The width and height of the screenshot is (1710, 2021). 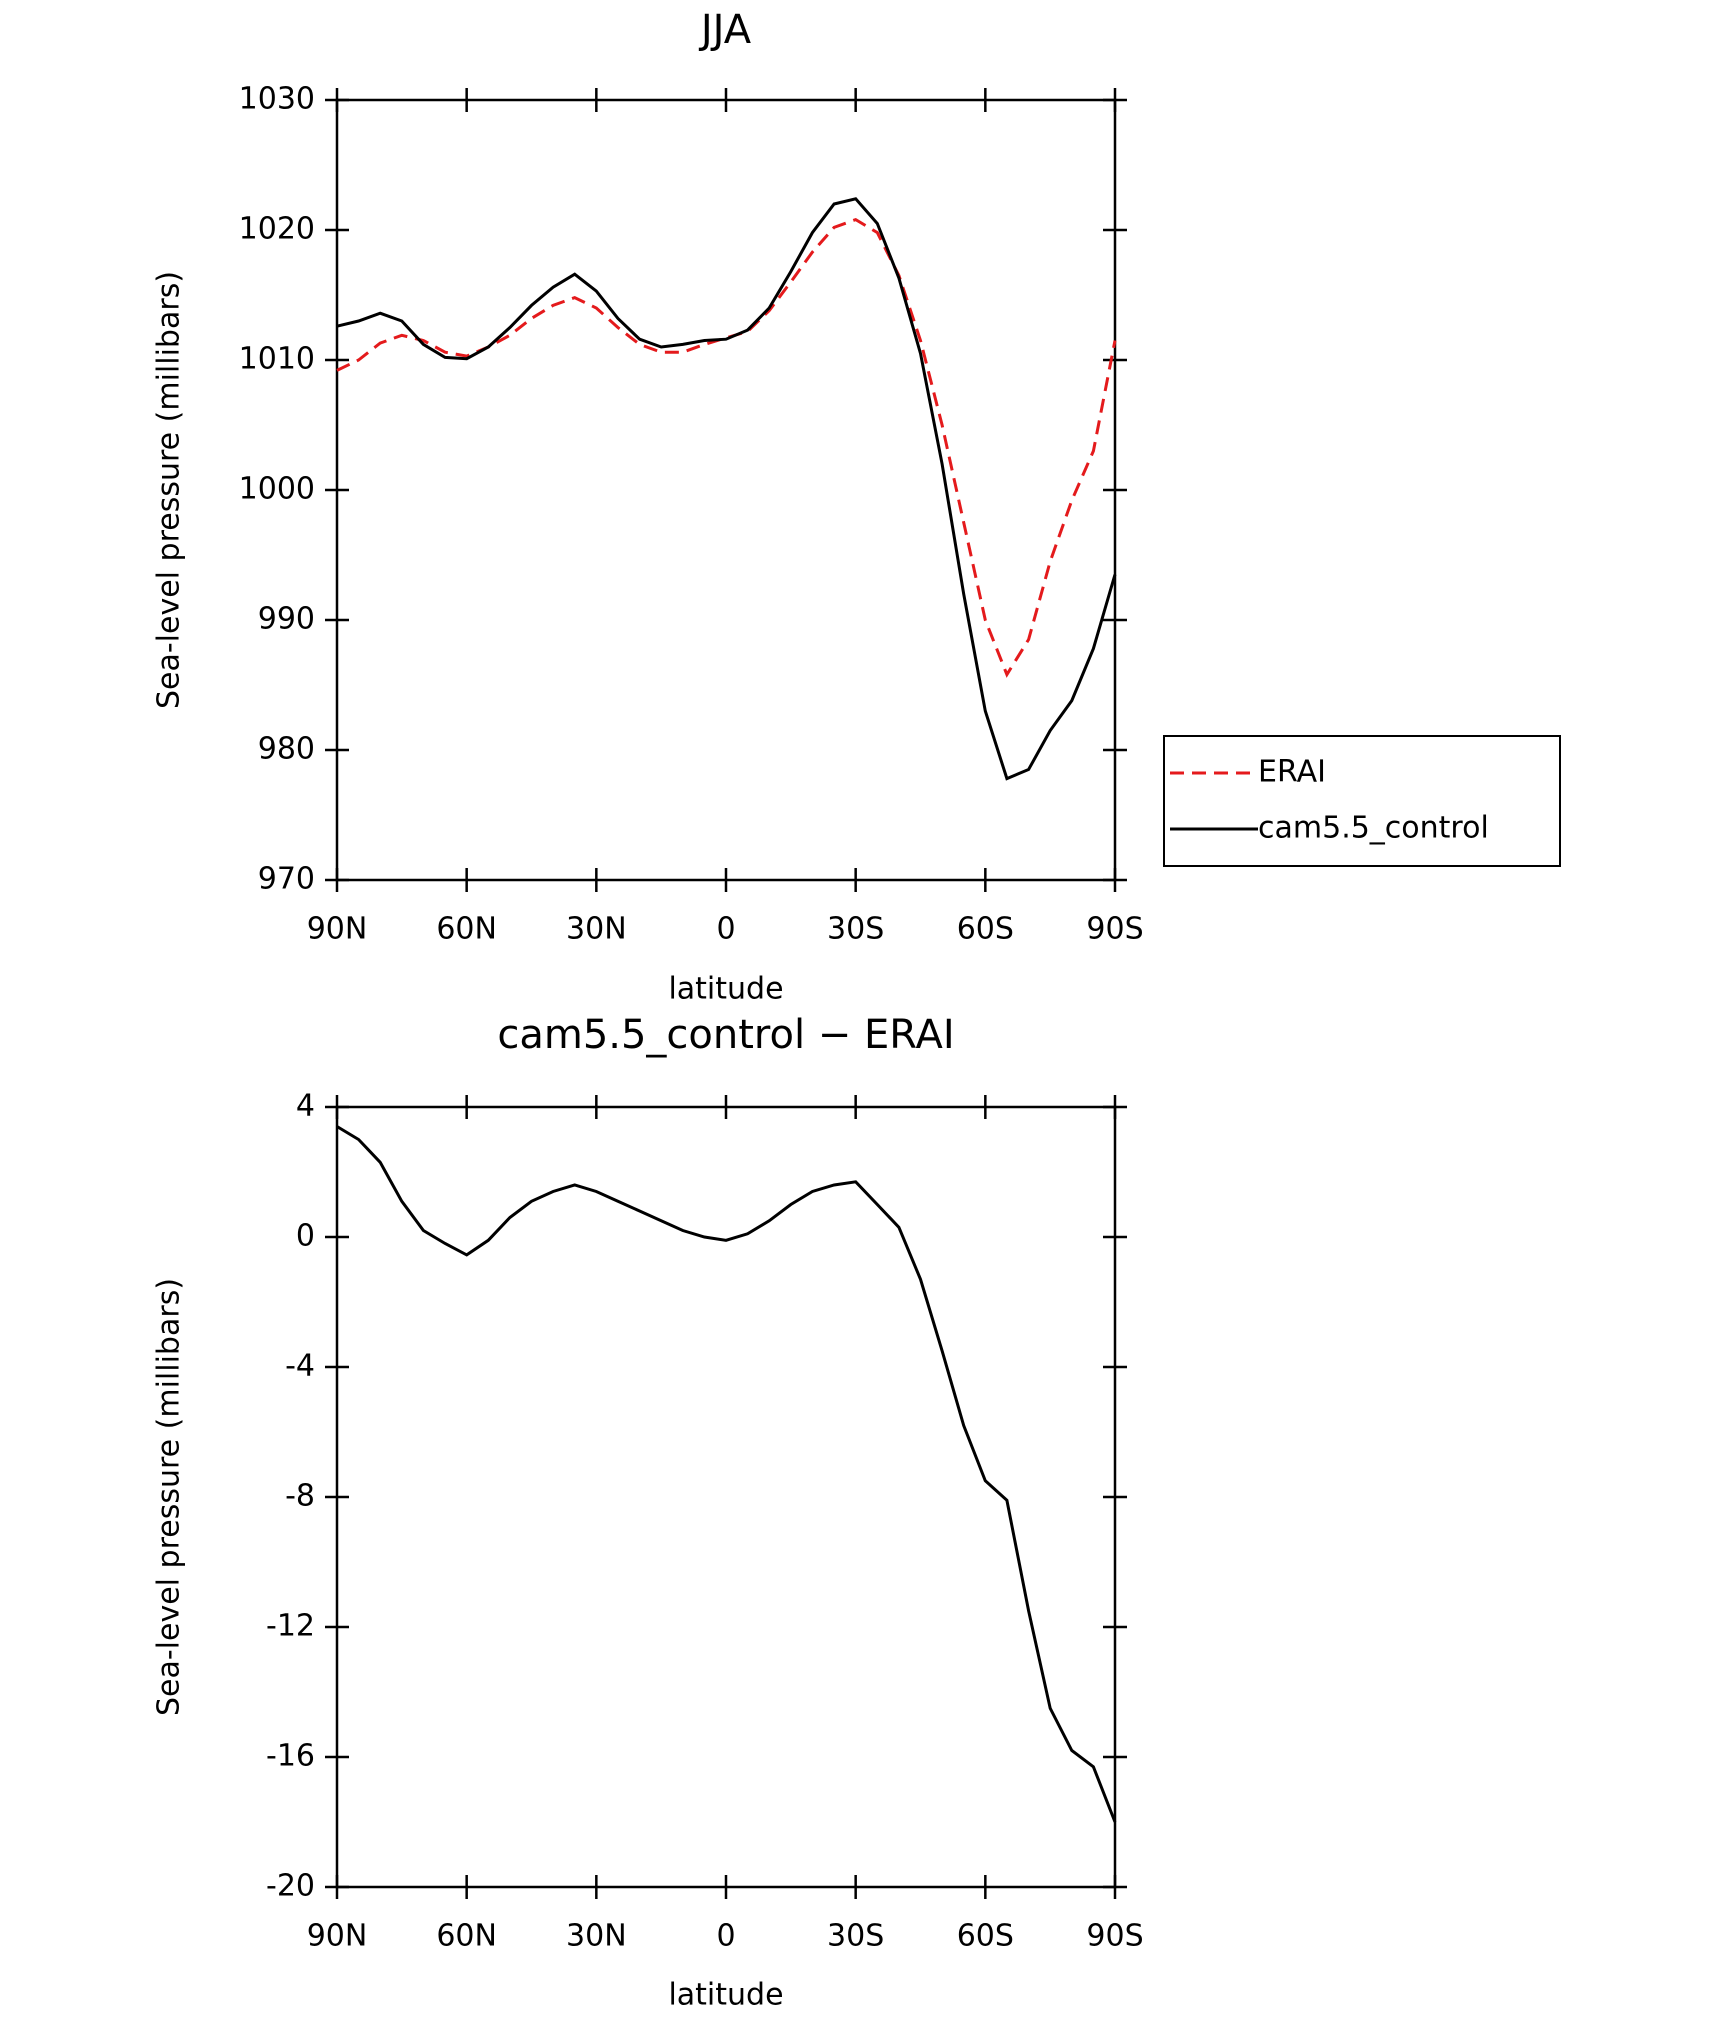 What do you see at coordinates (300, 1496) in the screenshot?
I see `y-tick-label: -8` at bounding box center [300, 1496].